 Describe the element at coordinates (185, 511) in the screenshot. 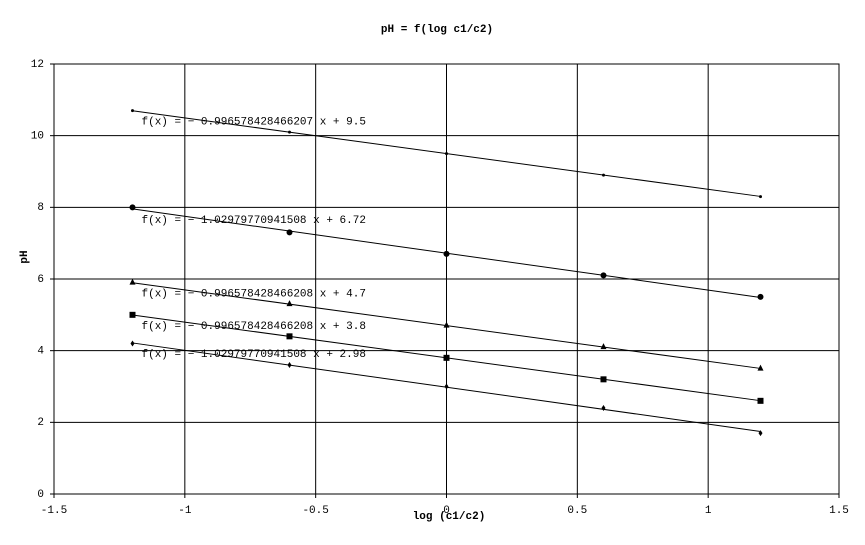

I see `x-tick-label: -1` at that location.